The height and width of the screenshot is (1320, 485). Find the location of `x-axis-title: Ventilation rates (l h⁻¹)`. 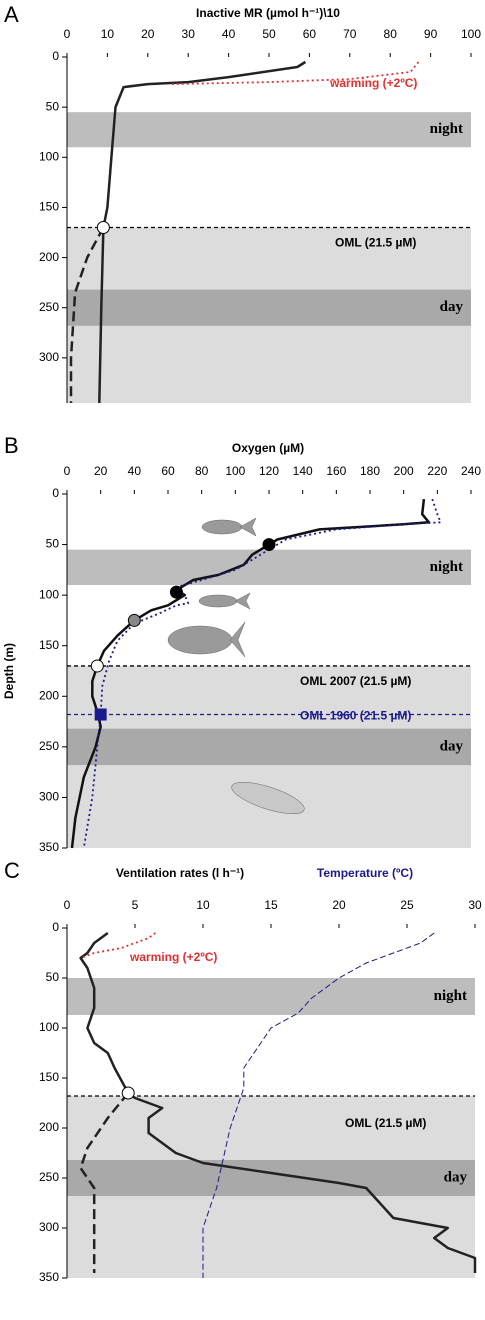

x-axis-title: Ventilation rates (l h⁻¹) is located at coordinates (180, 873).